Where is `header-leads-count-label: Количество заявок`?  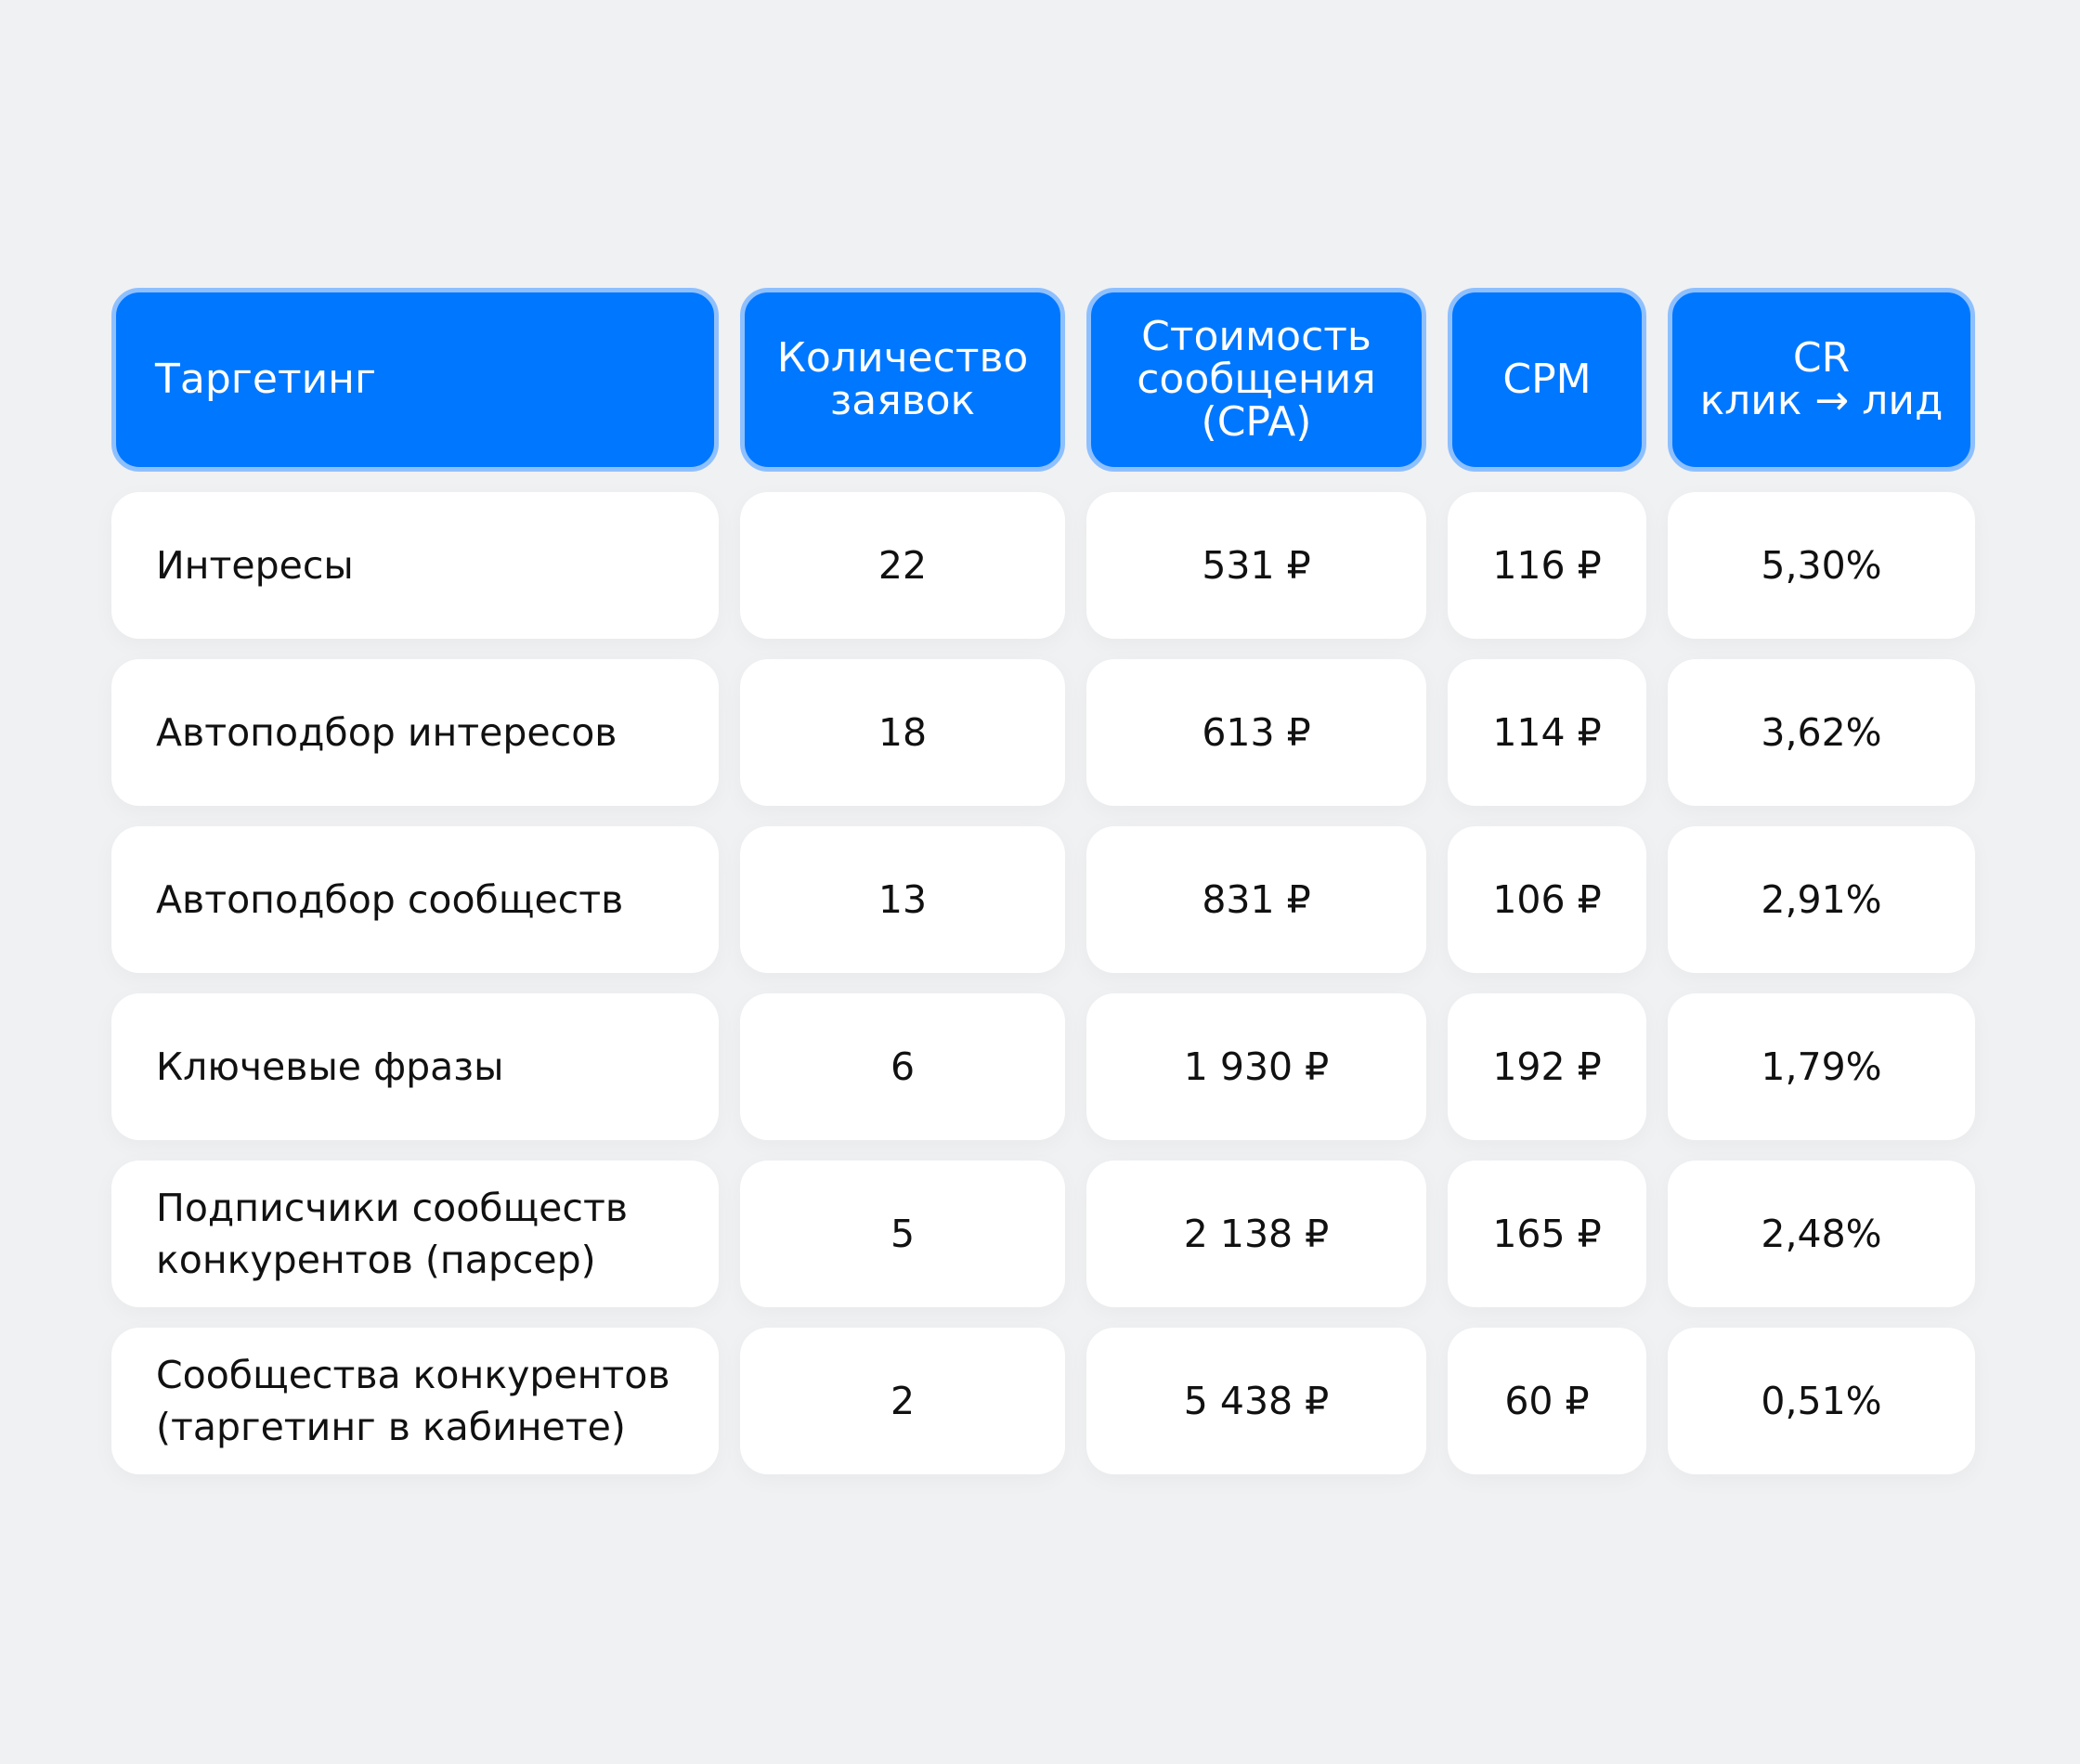 header-leads-count-label: Количество заявок is located at coordinates (902, 379).